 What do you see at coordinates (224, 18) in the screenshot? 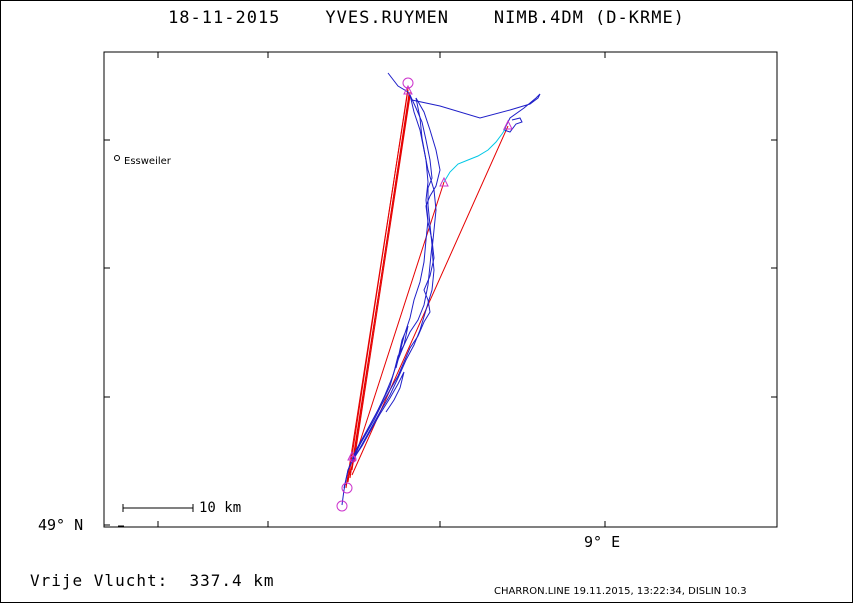
I see `flight-date: 18-11-2015` at bounding box center [224, 18].